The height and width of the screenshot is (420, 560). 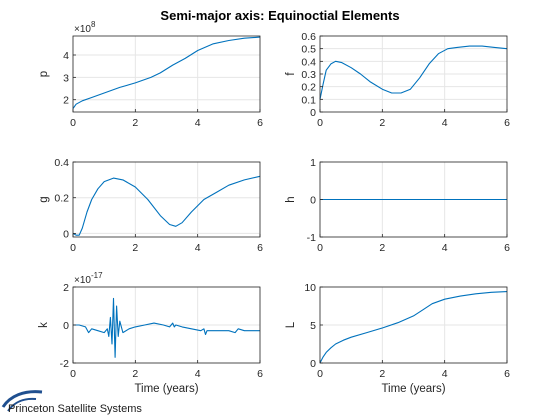 What do you see at coordinates (320, 374) in the screenshot?
I see `x-tick-label-L-0: 0` at bounding box center [320, 374].